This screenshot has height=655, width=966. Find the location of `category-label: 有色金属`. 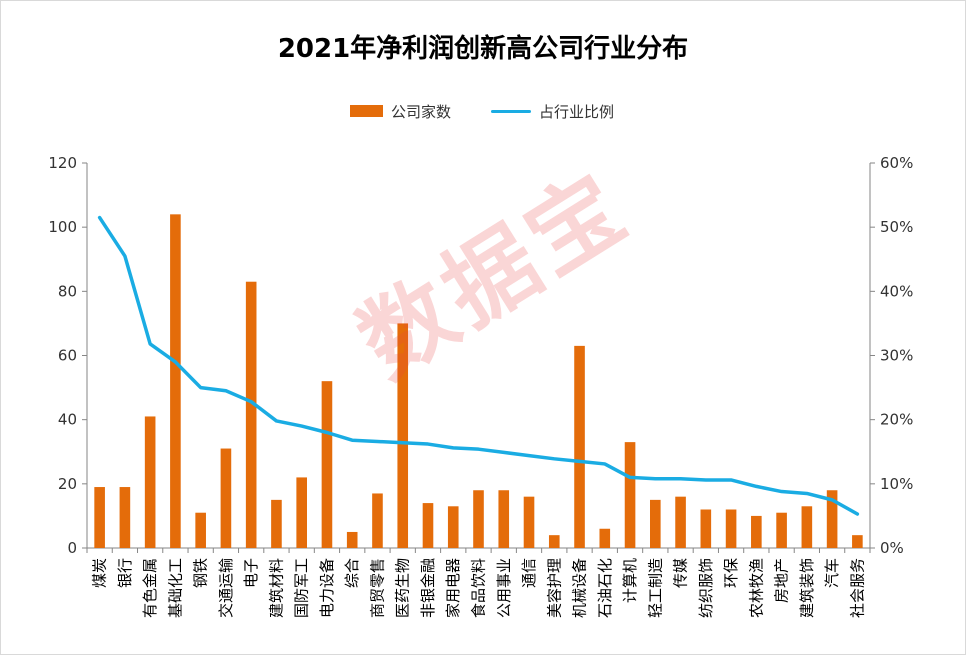

category-label: 有色金属 is located at coordinates (150, 588).